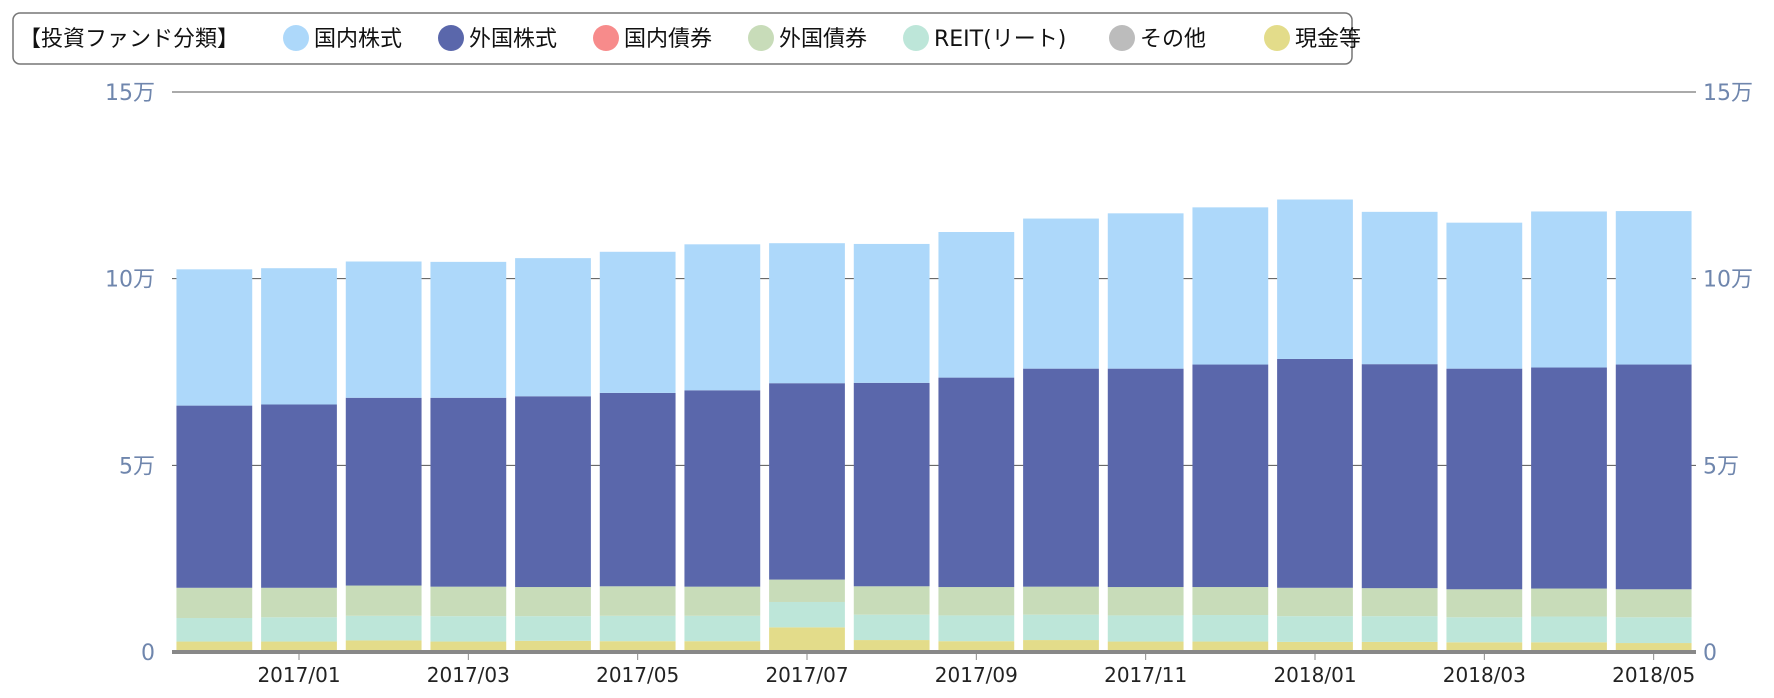  What do you see at coordinates (1721, 466) in the screenshot?
I see `y-tick-label-right: 5万` at bounding box center [1721, 466].